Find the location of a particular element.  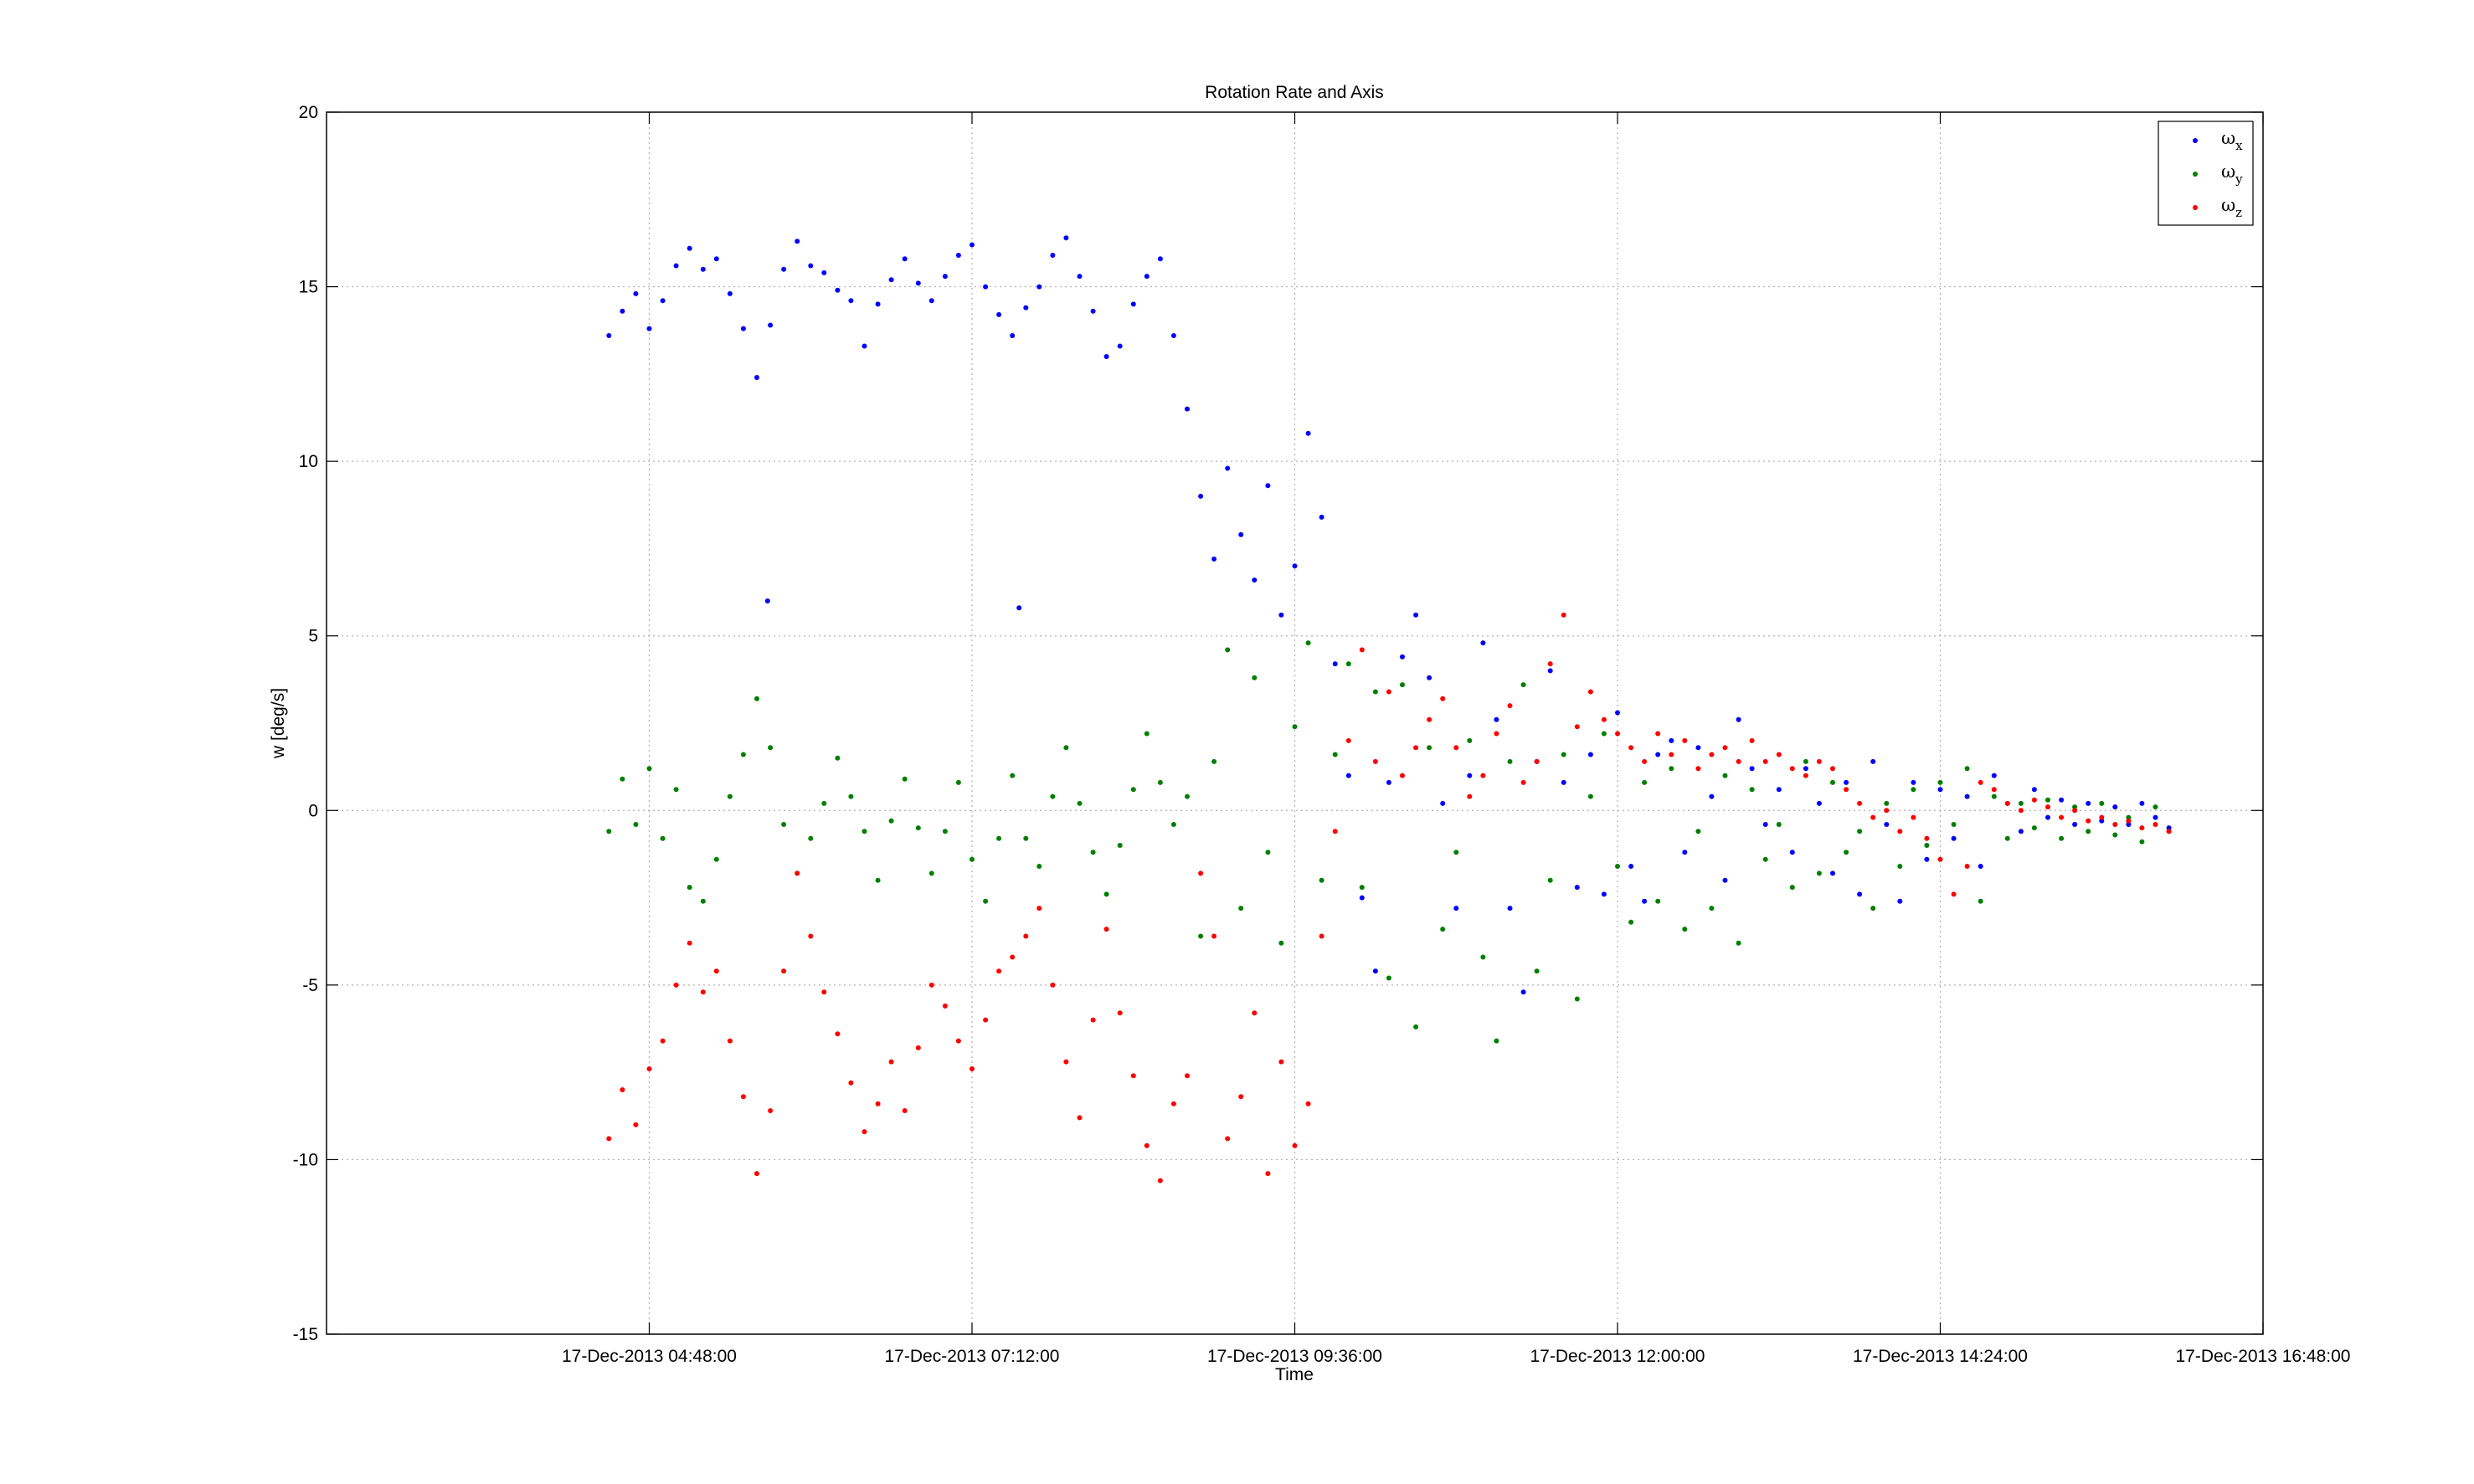

y-tick-label: -15 is located at coordinates (306, 1334).